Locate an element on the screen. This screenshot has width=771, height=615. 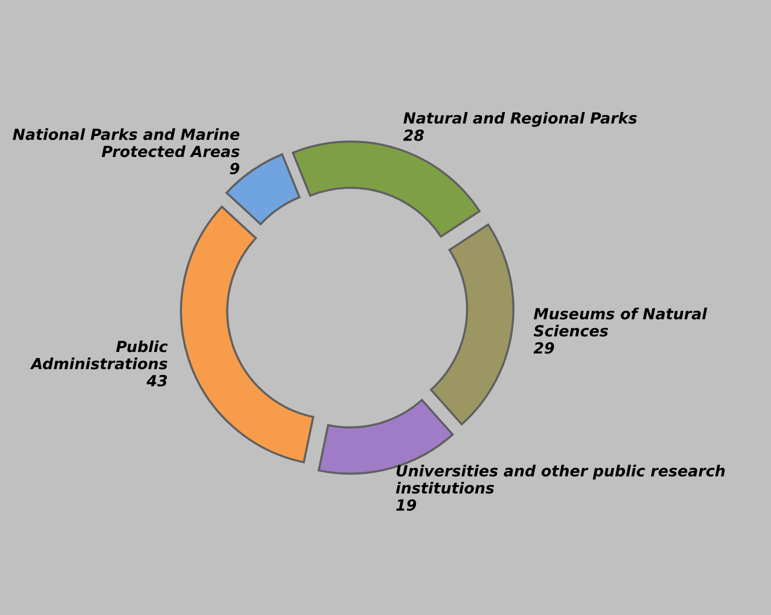
data-label: 28 is located at coordinates (413, 135).